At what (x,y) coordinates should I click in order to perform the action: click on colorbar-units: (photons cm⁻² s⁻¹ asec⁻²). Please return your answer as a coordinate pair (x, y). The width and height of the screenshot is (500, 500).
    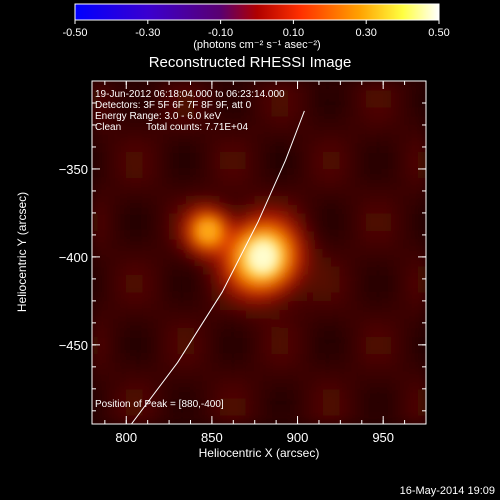
    Looking at the image, I should click on (256, 45).